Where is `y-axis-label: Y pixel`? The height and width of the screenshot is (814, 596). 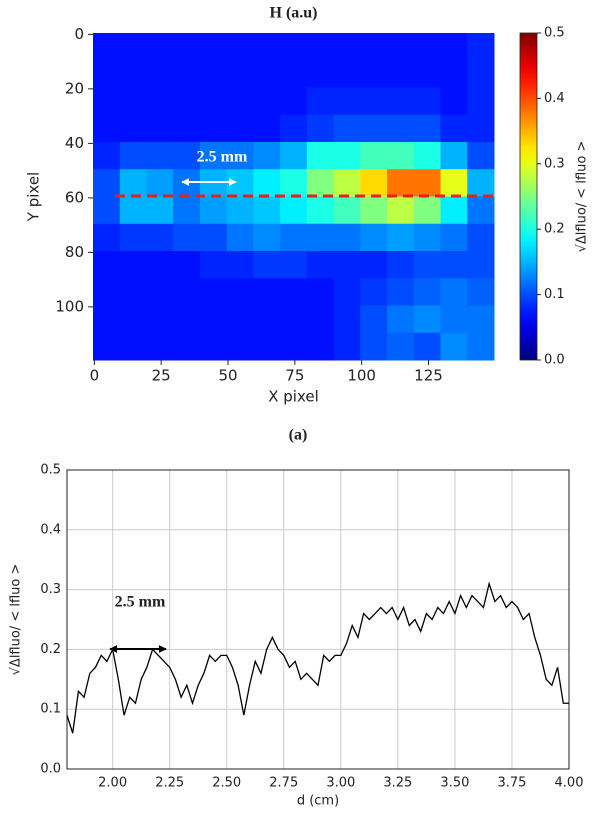 y-axis-label: Y pixel is located at coordinates (34, 197).